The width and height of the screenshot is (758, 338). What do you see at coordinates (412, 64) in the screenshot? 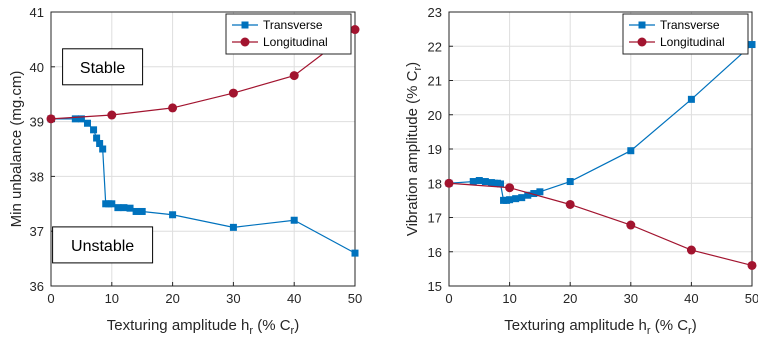
I see `y-axis-label-part: )` at bounding box center [412, 64].